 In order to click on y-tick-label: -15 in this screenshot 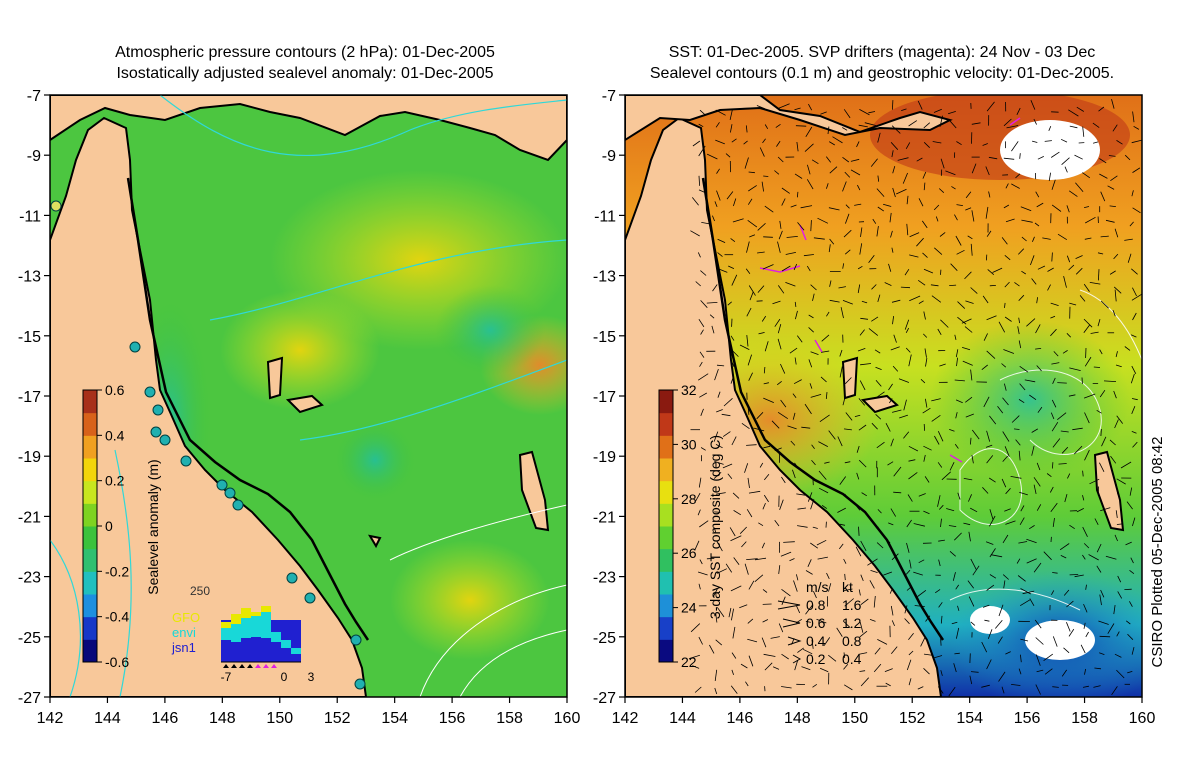, I will do `click(29, 337)`.